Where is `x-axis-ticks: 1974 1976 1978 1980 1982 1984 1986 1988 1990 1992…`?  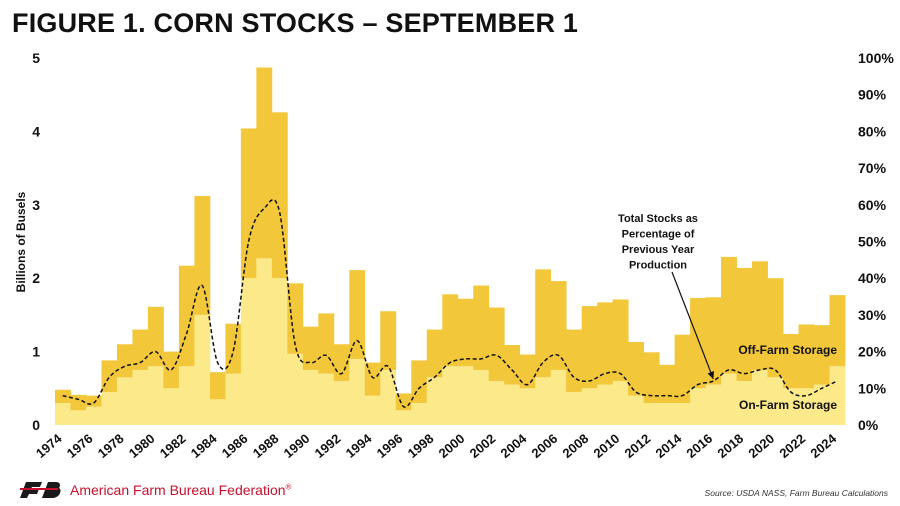 x-axis-ticks: 1974 1976 1978 1980 1982 1984 1986 1988 1990 1992… is located at coordinates (436, 445).